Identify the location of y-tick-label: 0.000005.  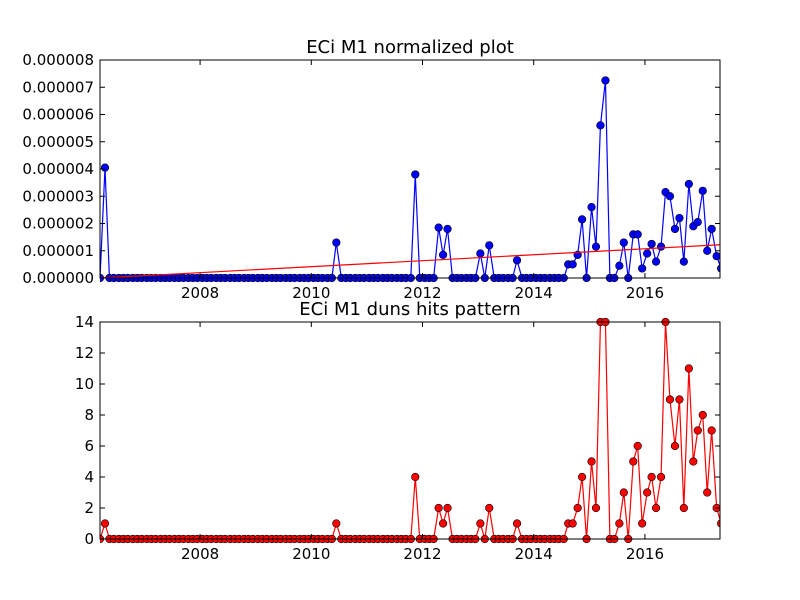
(58, 142).